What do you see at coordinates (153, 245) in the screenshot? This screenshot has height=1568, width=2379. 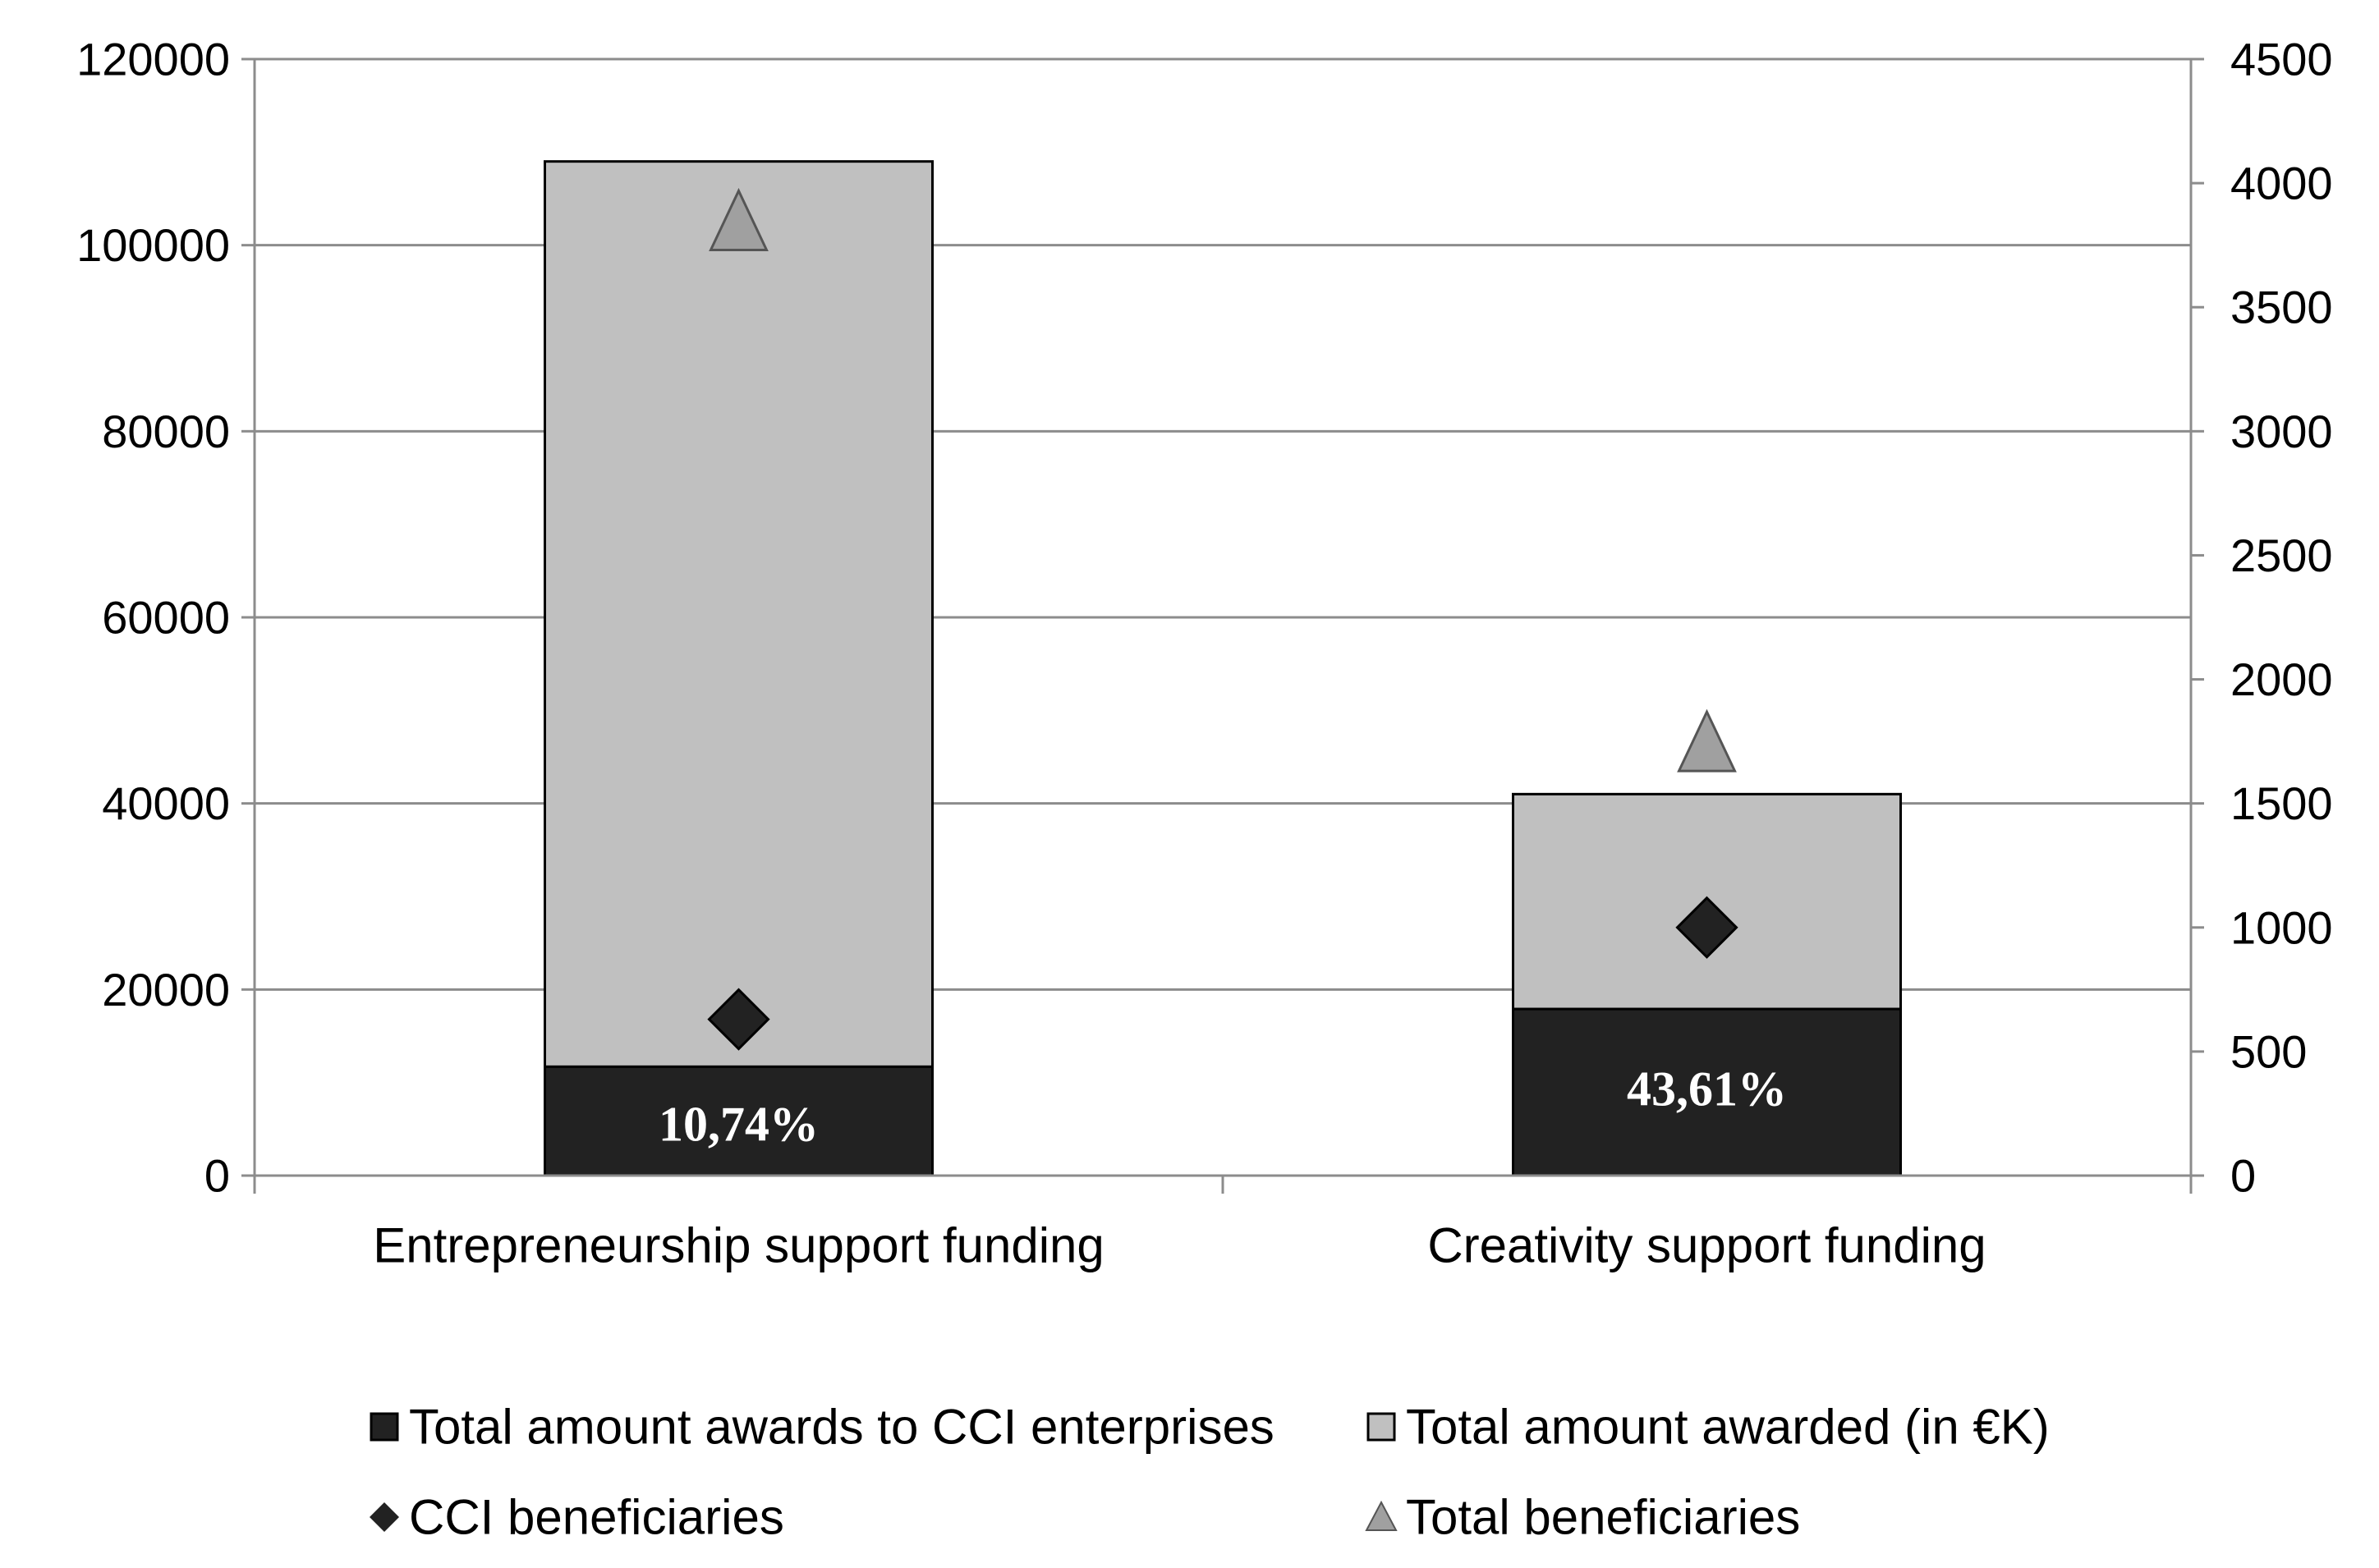 I see `left-tick-label: 100000` at bounding box center [153, 245].